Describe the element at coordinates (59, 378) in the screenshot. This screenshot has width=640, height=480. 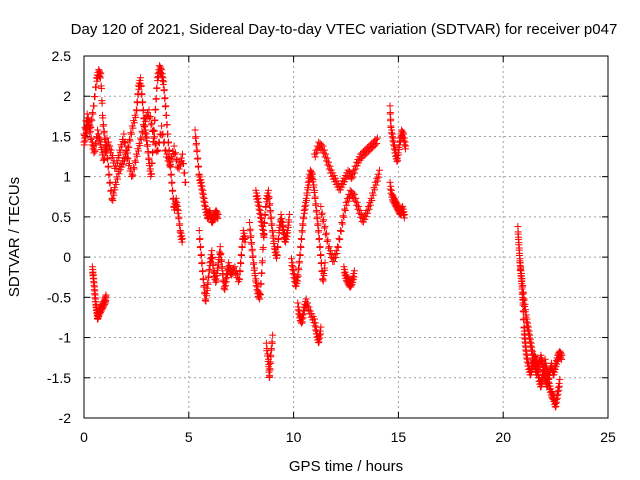
I see `y-tick-label: -1.5` at that location.